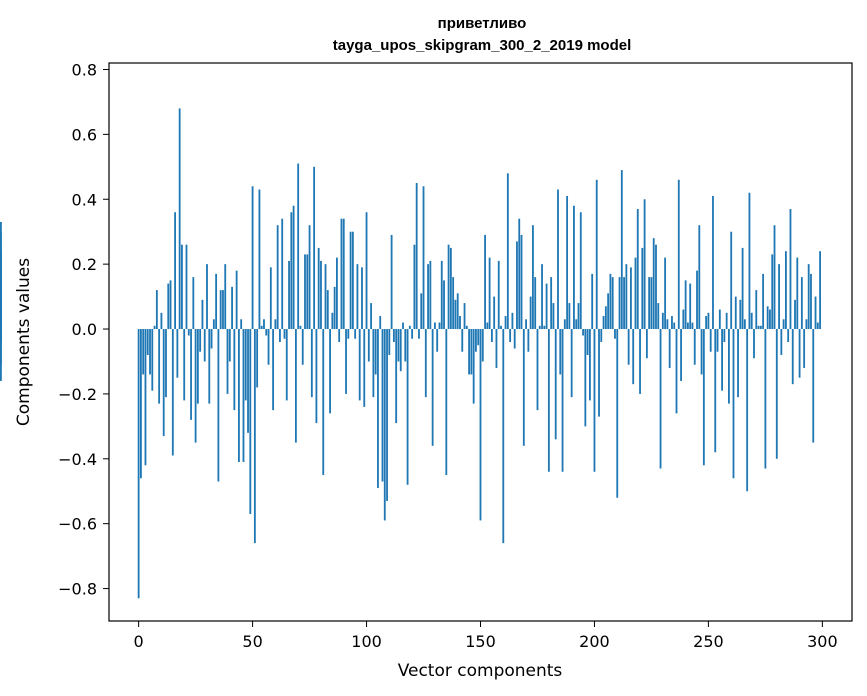 The image size is (867, 696). What do you see at coordinates (139, 641) in the screenshot?
I see `x-tick-label: 0` at bounding box center [139, 641].